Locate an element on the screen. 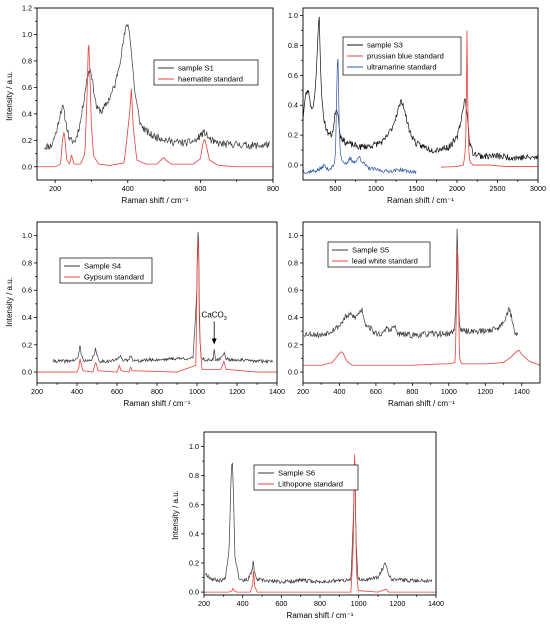 The height and width of the screenshot is (626, 550). y-tick-label: 1.2 is located at coordinates (27, 8).